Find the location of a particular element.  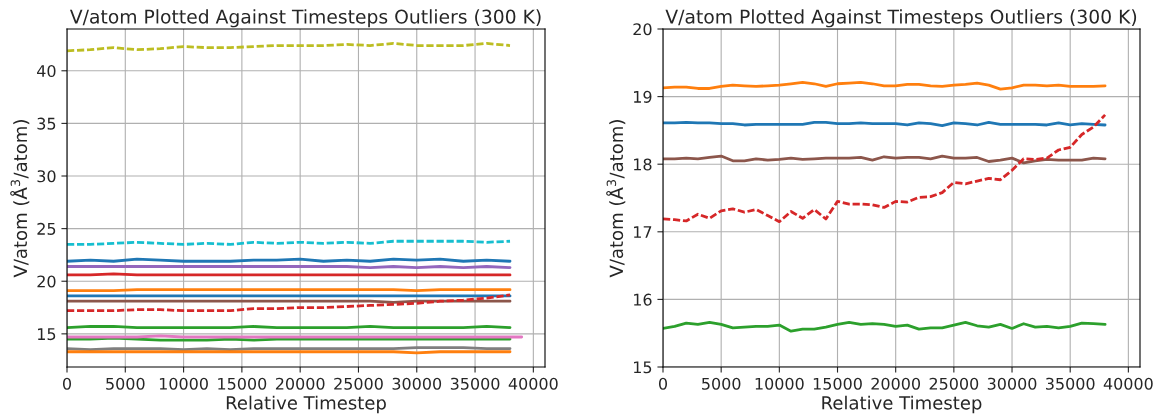

y-tick-label: 35 is located at coordinates (46, 123).